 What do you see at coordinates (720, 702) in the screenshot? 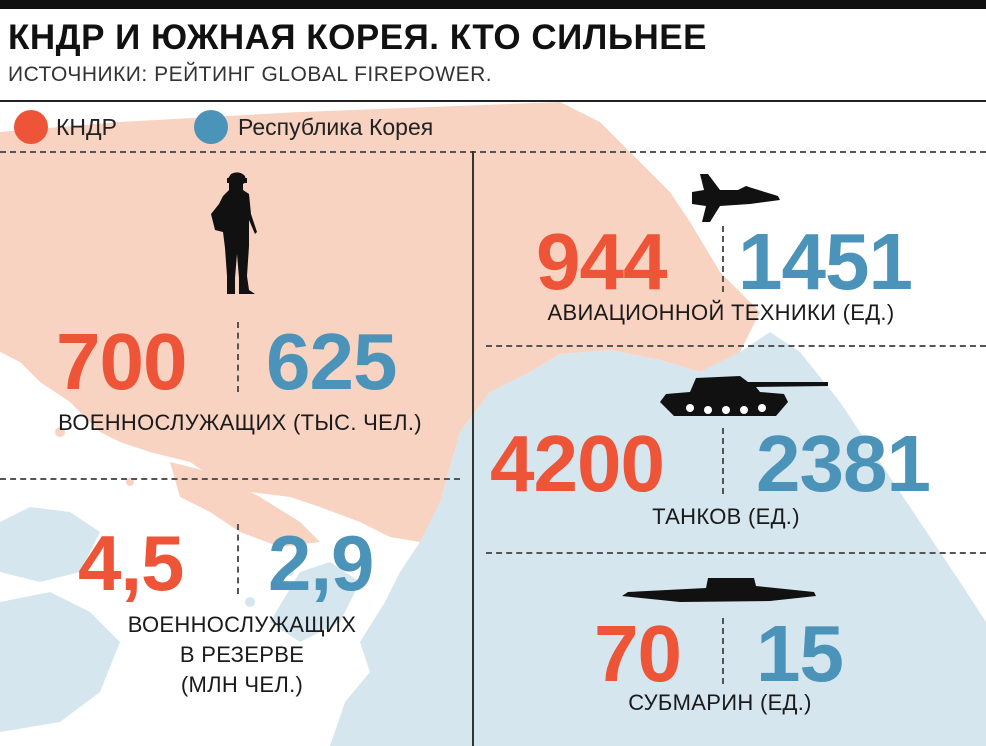
I see `submarines-label: СУБМАРИН (ЕД.)` at bounding box center [720, 702].